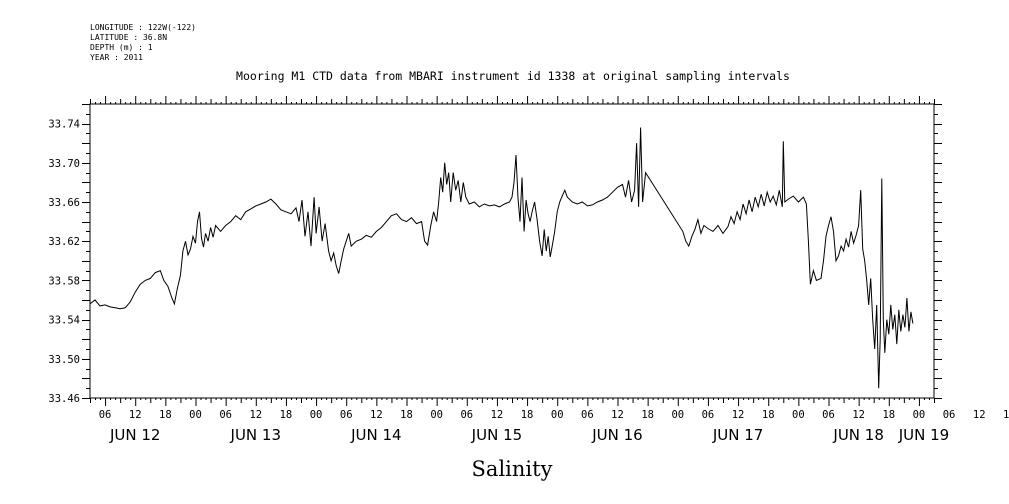 This screenshot has height=504, width=1009. What do you see at coordinates (143, 27) in the screenshot?
I see `longitude-text: LONGITUDE : 122W(-122)` at bounding box center [143, 27].